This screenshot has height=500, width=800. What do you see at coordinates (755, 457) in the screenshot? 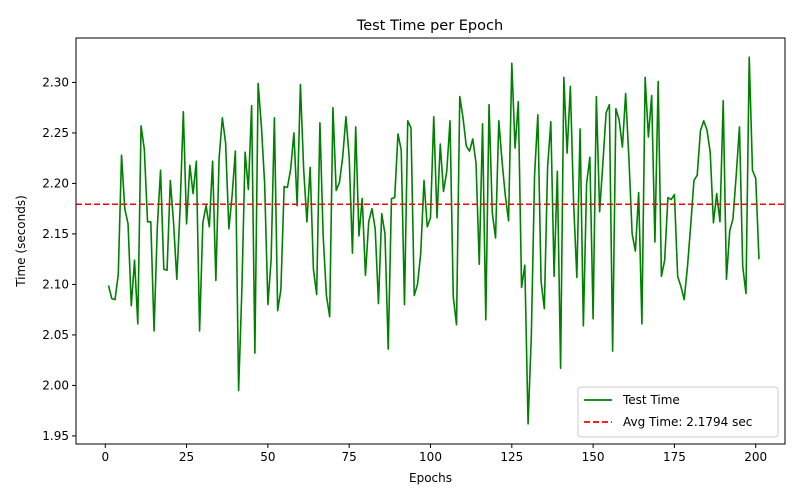
I see `x-tick-label: 200` at bounding box center [755, 457].